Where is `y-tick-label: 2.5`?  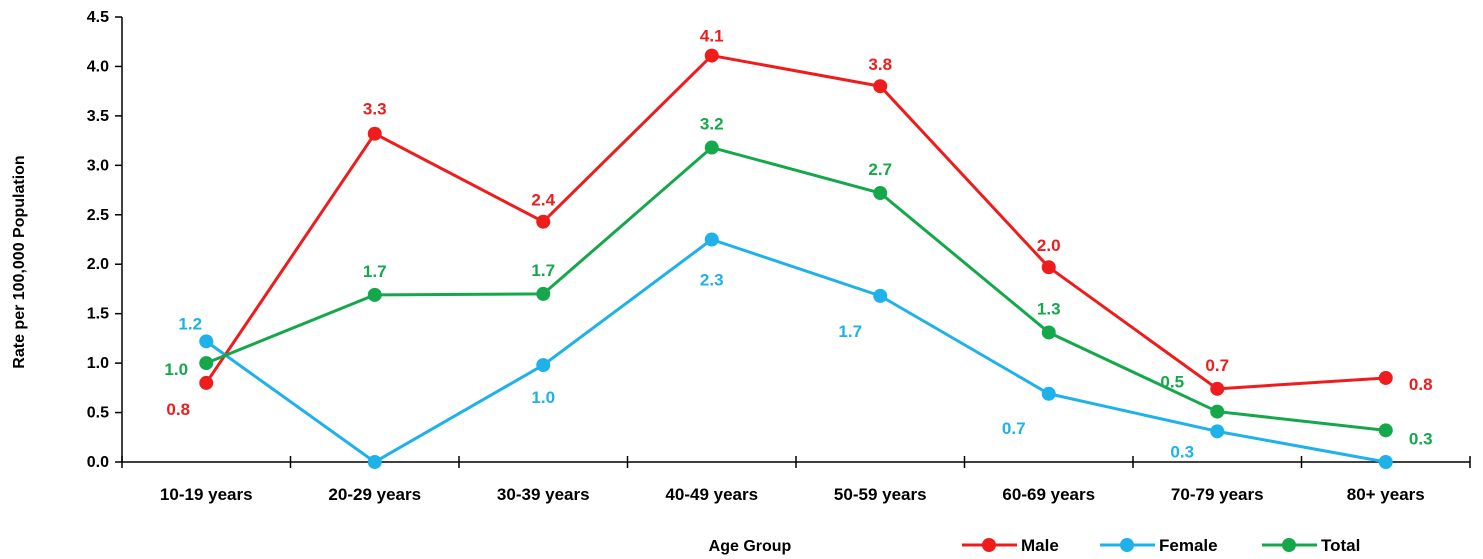
y-tick-label: 2.5 is located at coordinates (98, 215).